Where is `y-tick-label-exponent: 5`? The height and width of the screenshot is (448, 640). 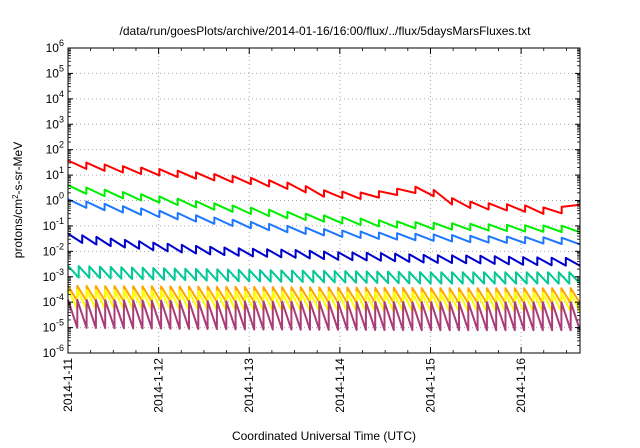
y-tick-label-exponent: 5 is located at coordinates (61, 68).